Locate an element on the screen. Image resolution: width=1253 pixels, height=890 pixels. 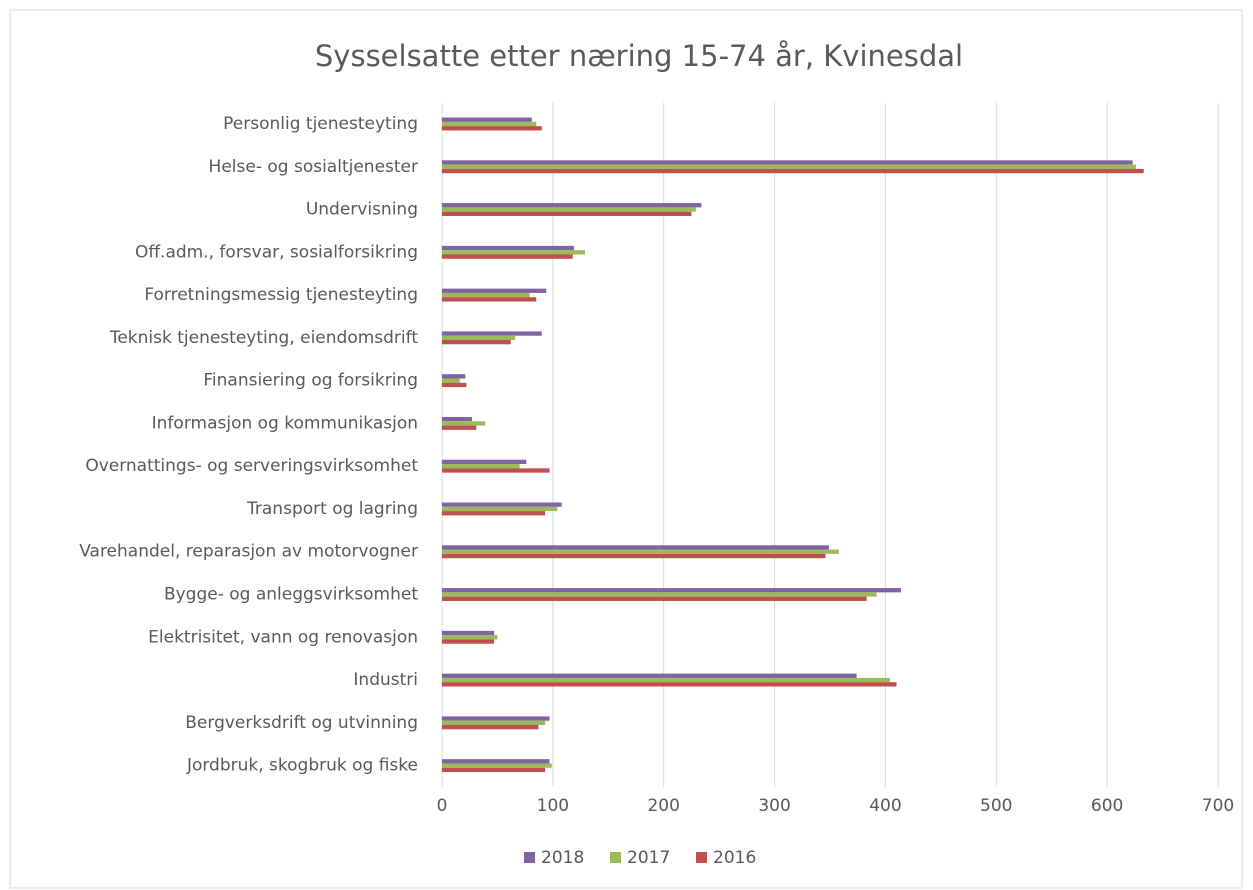
y-tick-label: Undervisning is located at coordinates (362, 210).